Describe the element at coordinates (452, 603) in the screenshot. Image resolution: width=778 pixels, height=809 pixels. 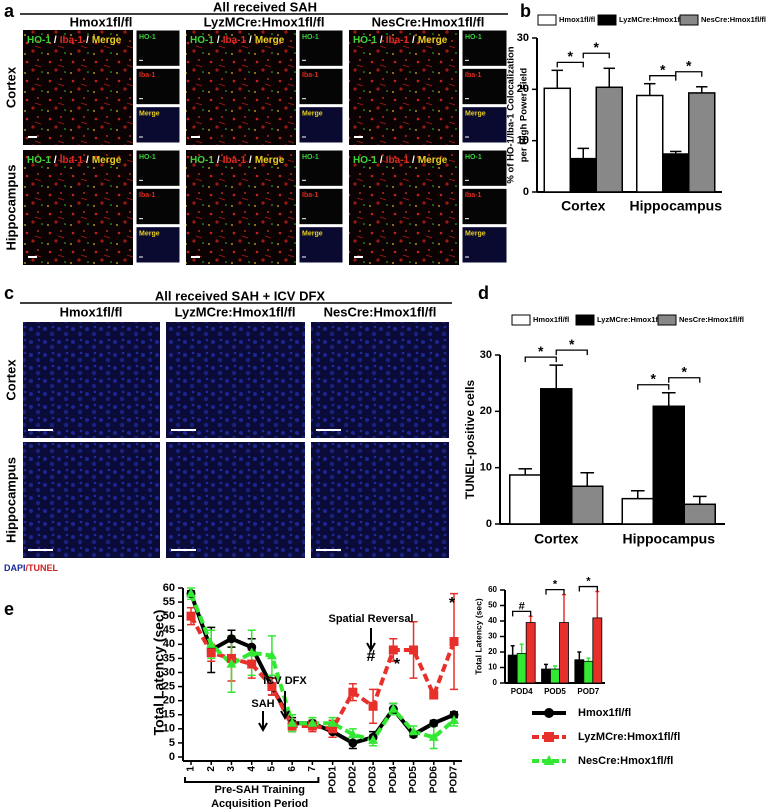
I see `annotation: *` at that location.